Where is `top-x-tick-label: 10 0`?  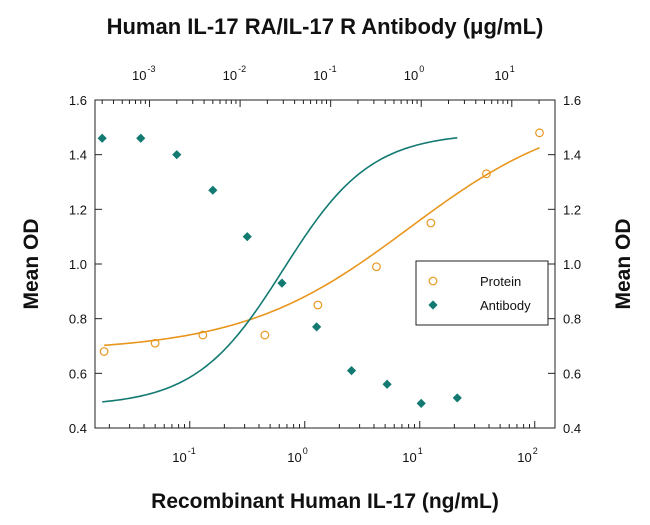 top-x-tick-label: 10 0 is located at coordinates (414, 73).